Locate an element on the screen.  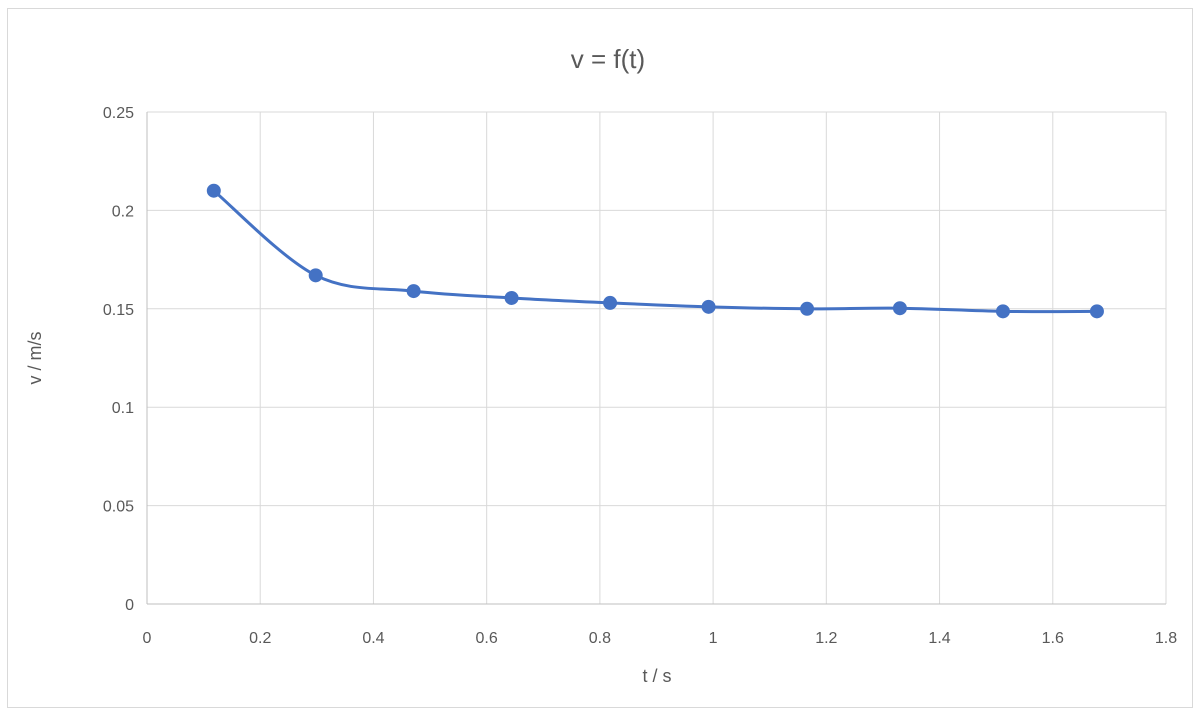
x-tick-label: 0 is located at coordinates (147, 638).